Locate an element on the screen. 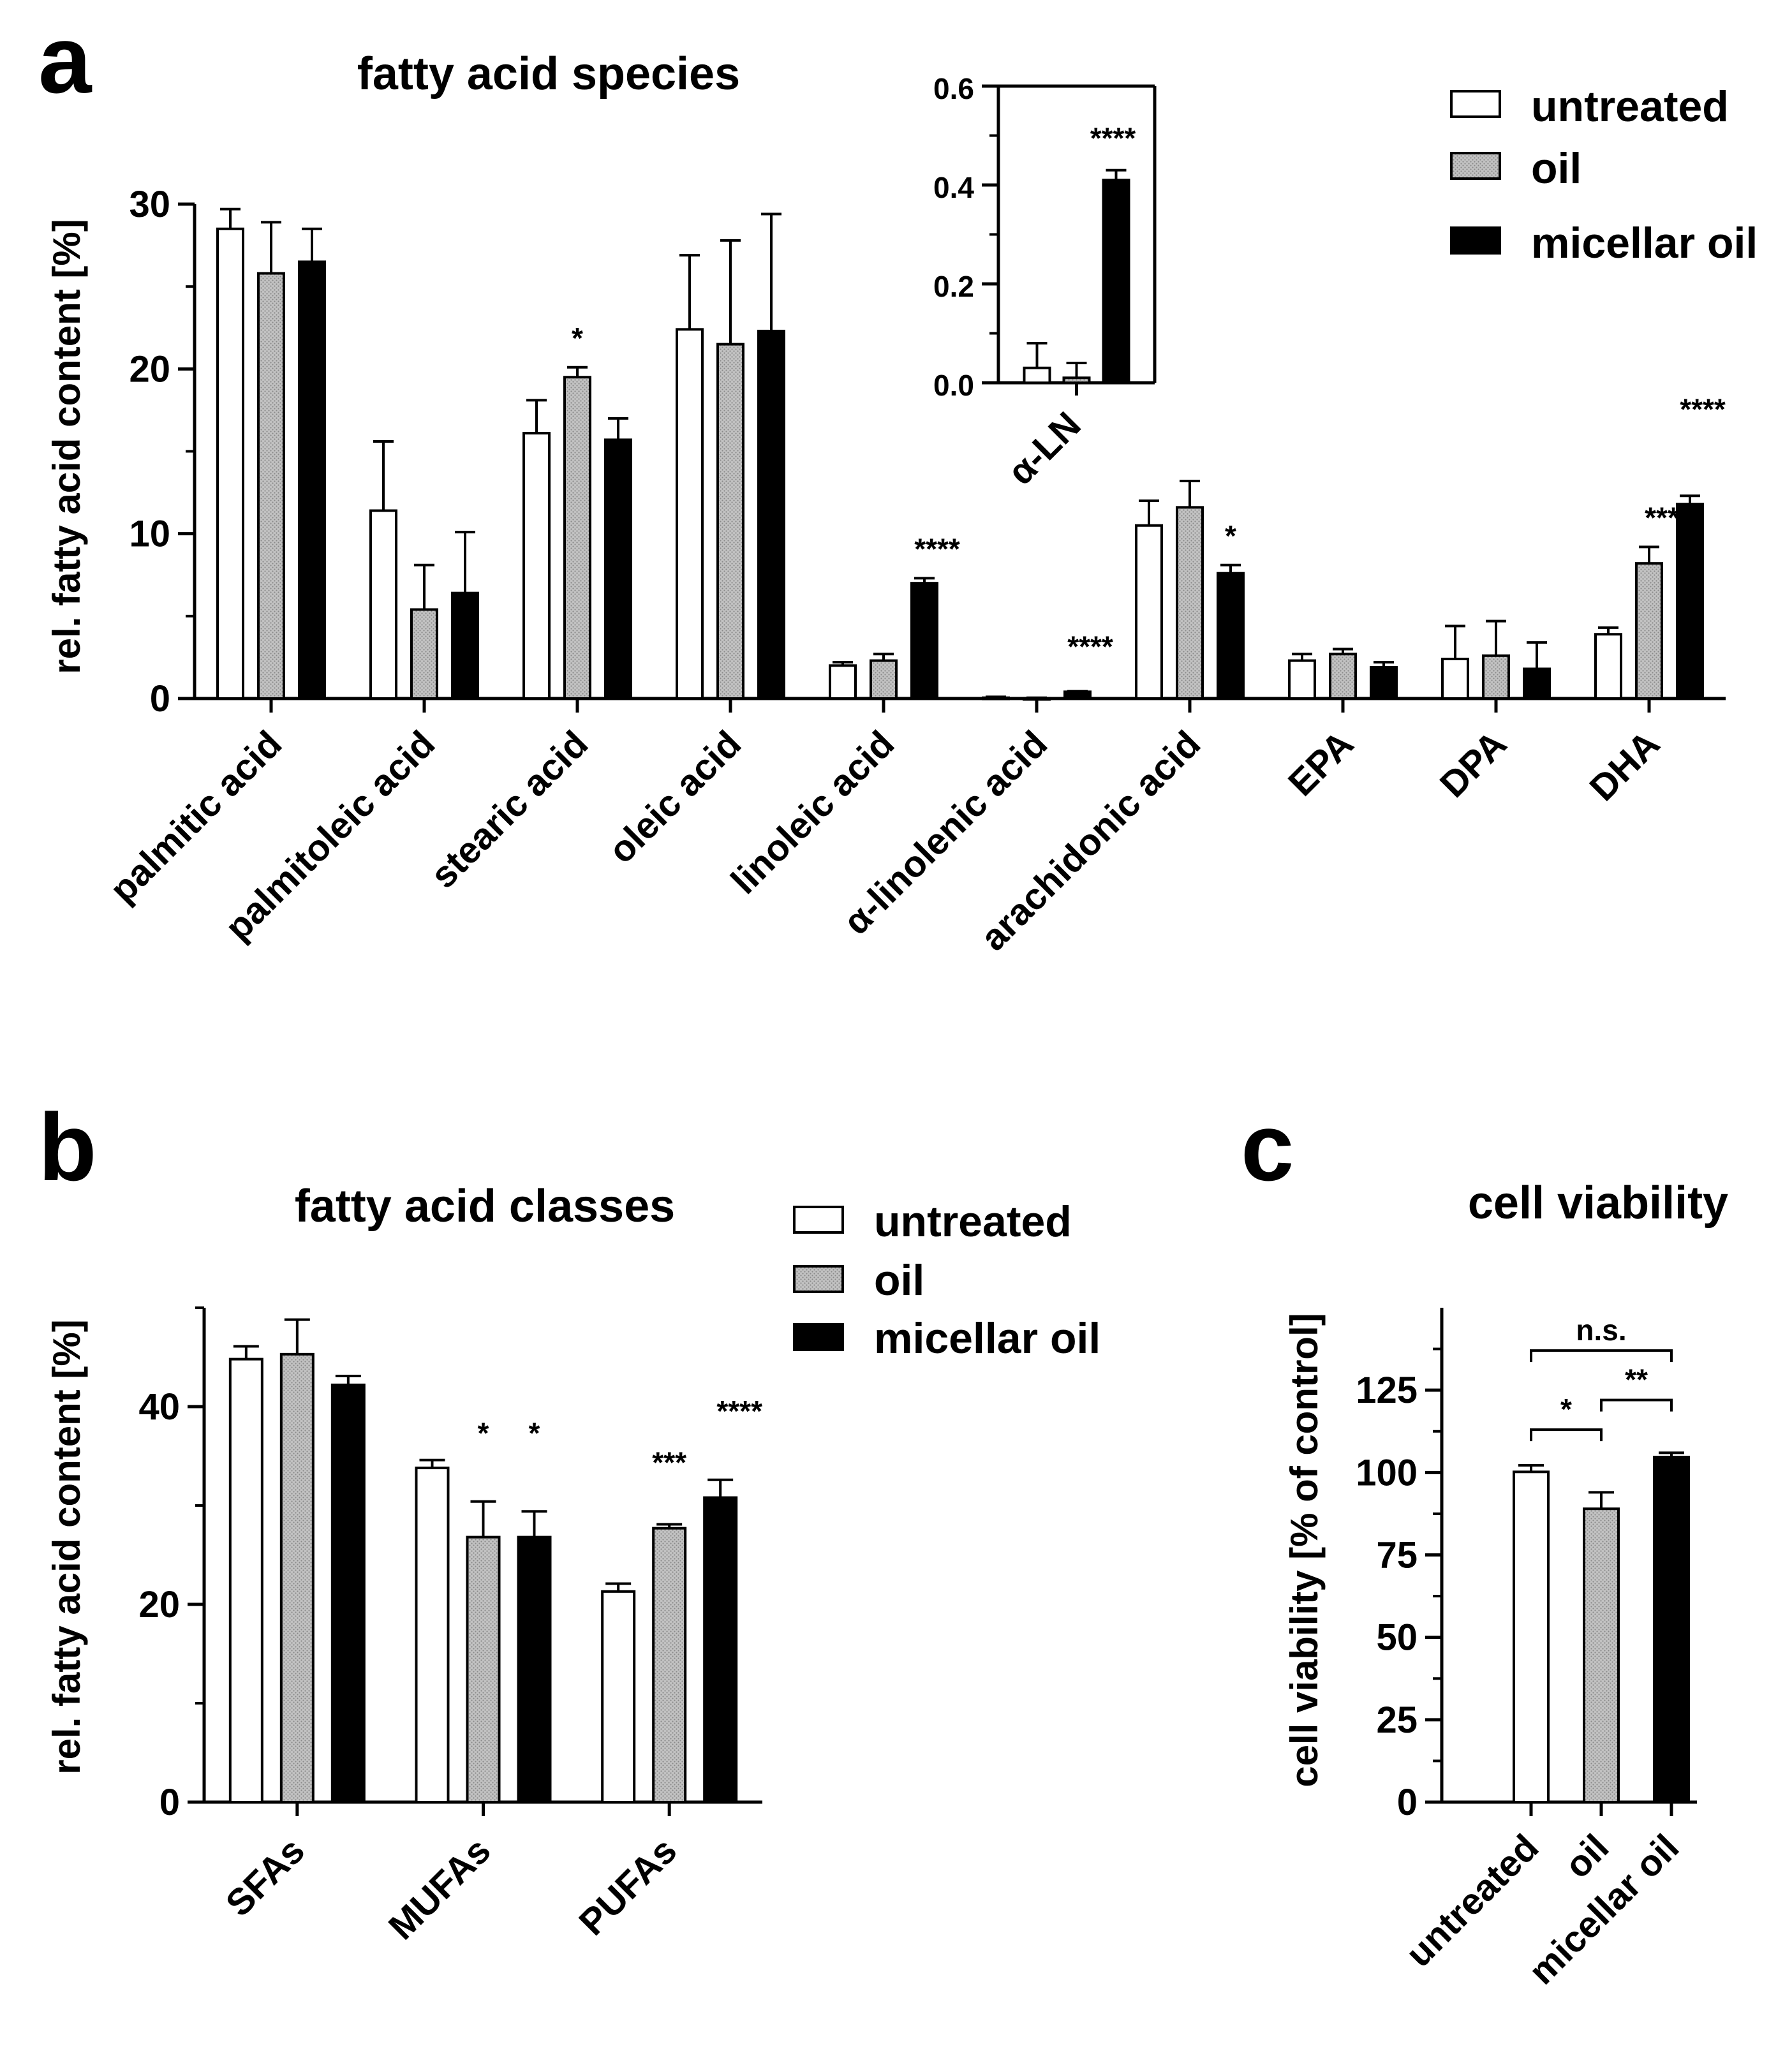 The width and height of the screenshot is (1792, 2049). a-y-tick-label: 30 is located at coordinates (149, 204).